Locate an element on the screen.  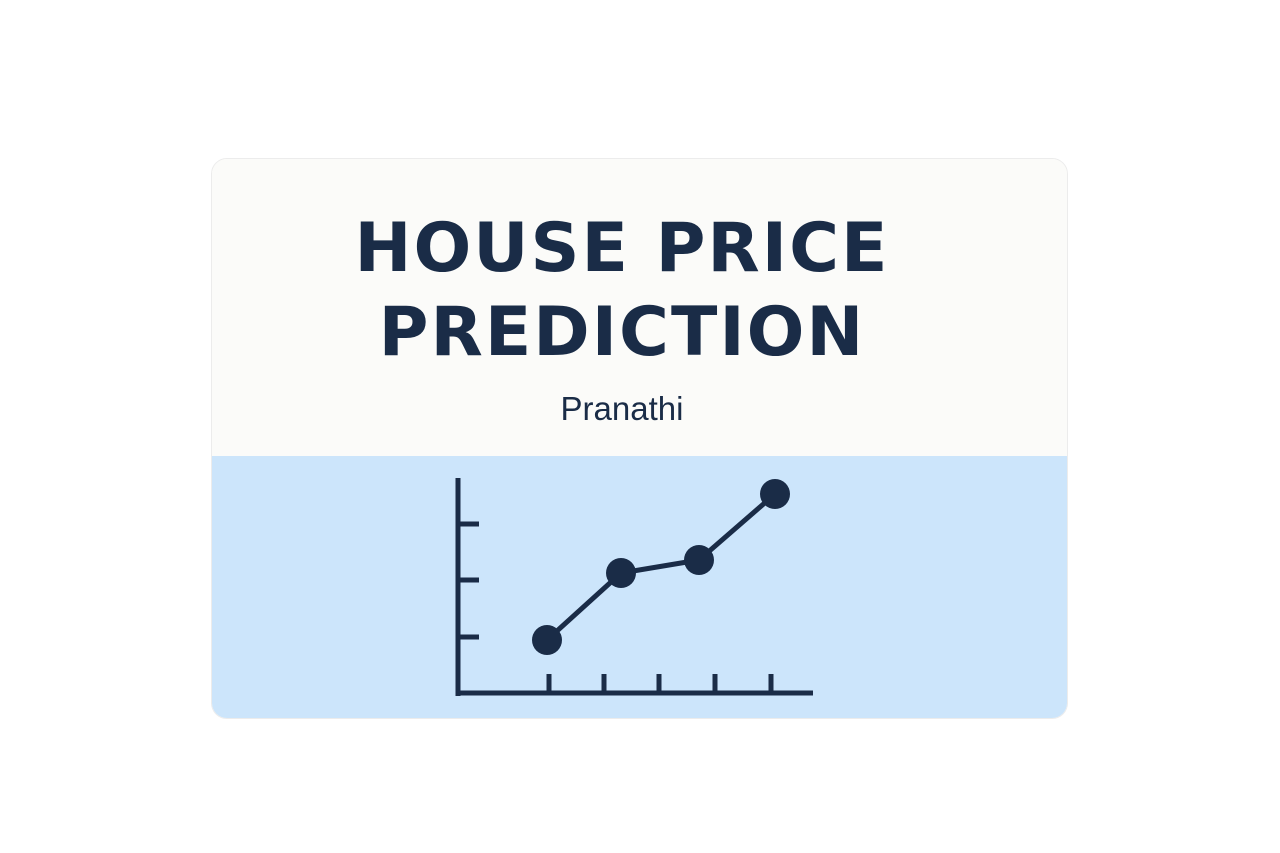
trend-line is located at coordinates (661, 567).